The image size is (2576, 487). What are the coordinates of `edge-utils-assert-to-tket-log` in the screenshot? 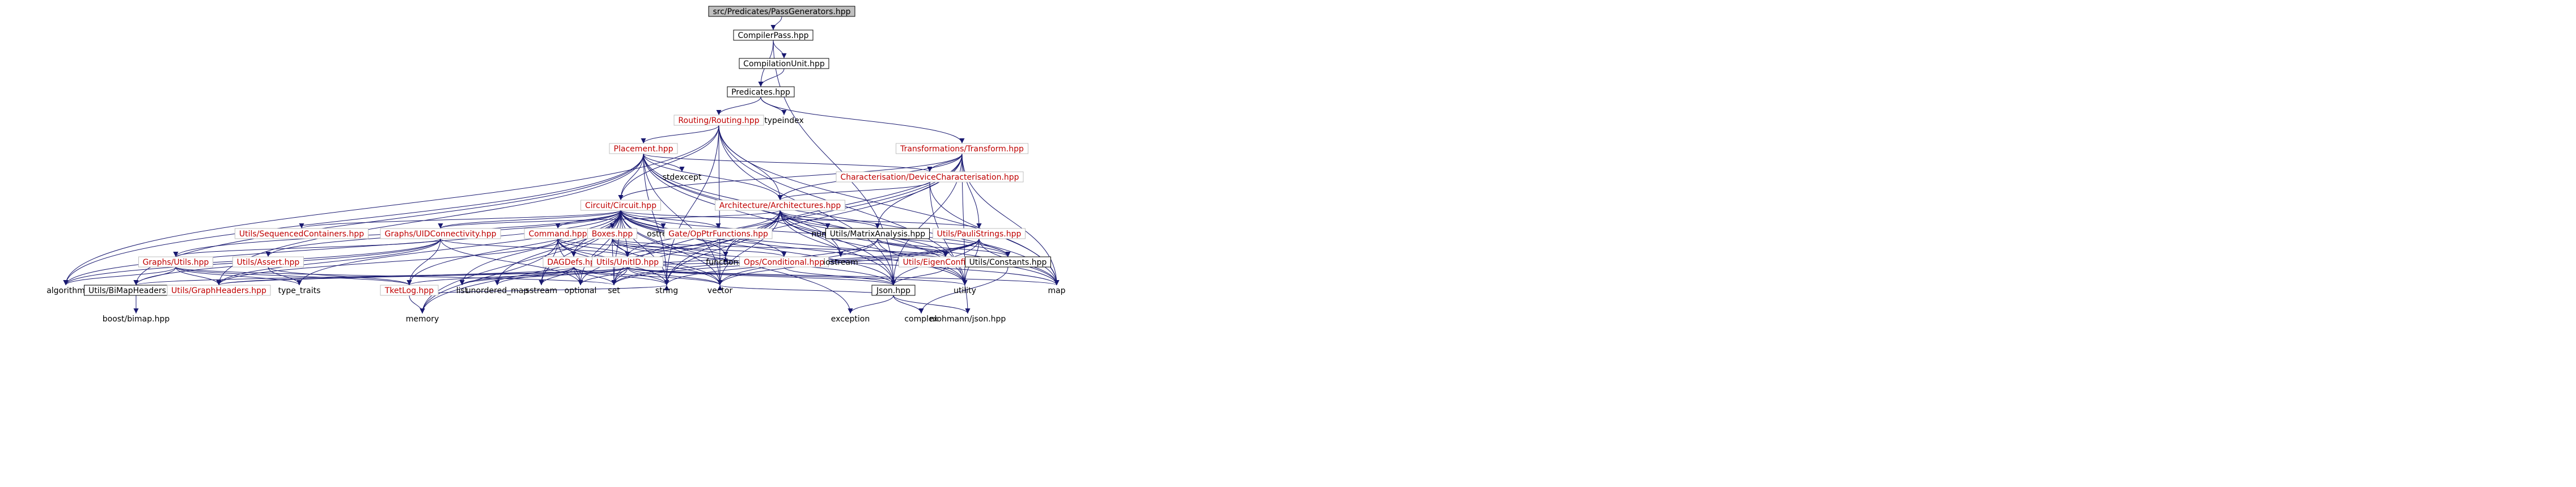 It's located at (340, 276).